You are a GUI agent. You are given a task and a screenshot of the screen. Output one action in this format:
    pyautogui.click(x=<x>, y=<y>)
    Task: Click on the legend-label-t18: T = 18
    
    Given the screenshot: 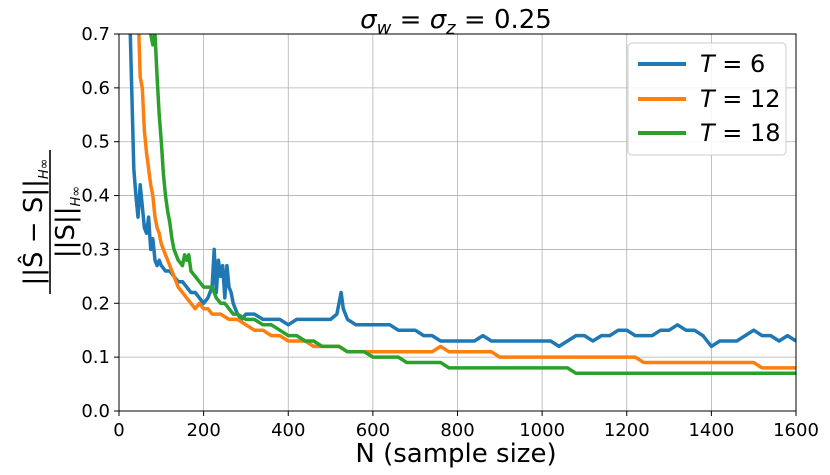 What is the action you would take?
    pyautogui.click(x=740, y=133)
    